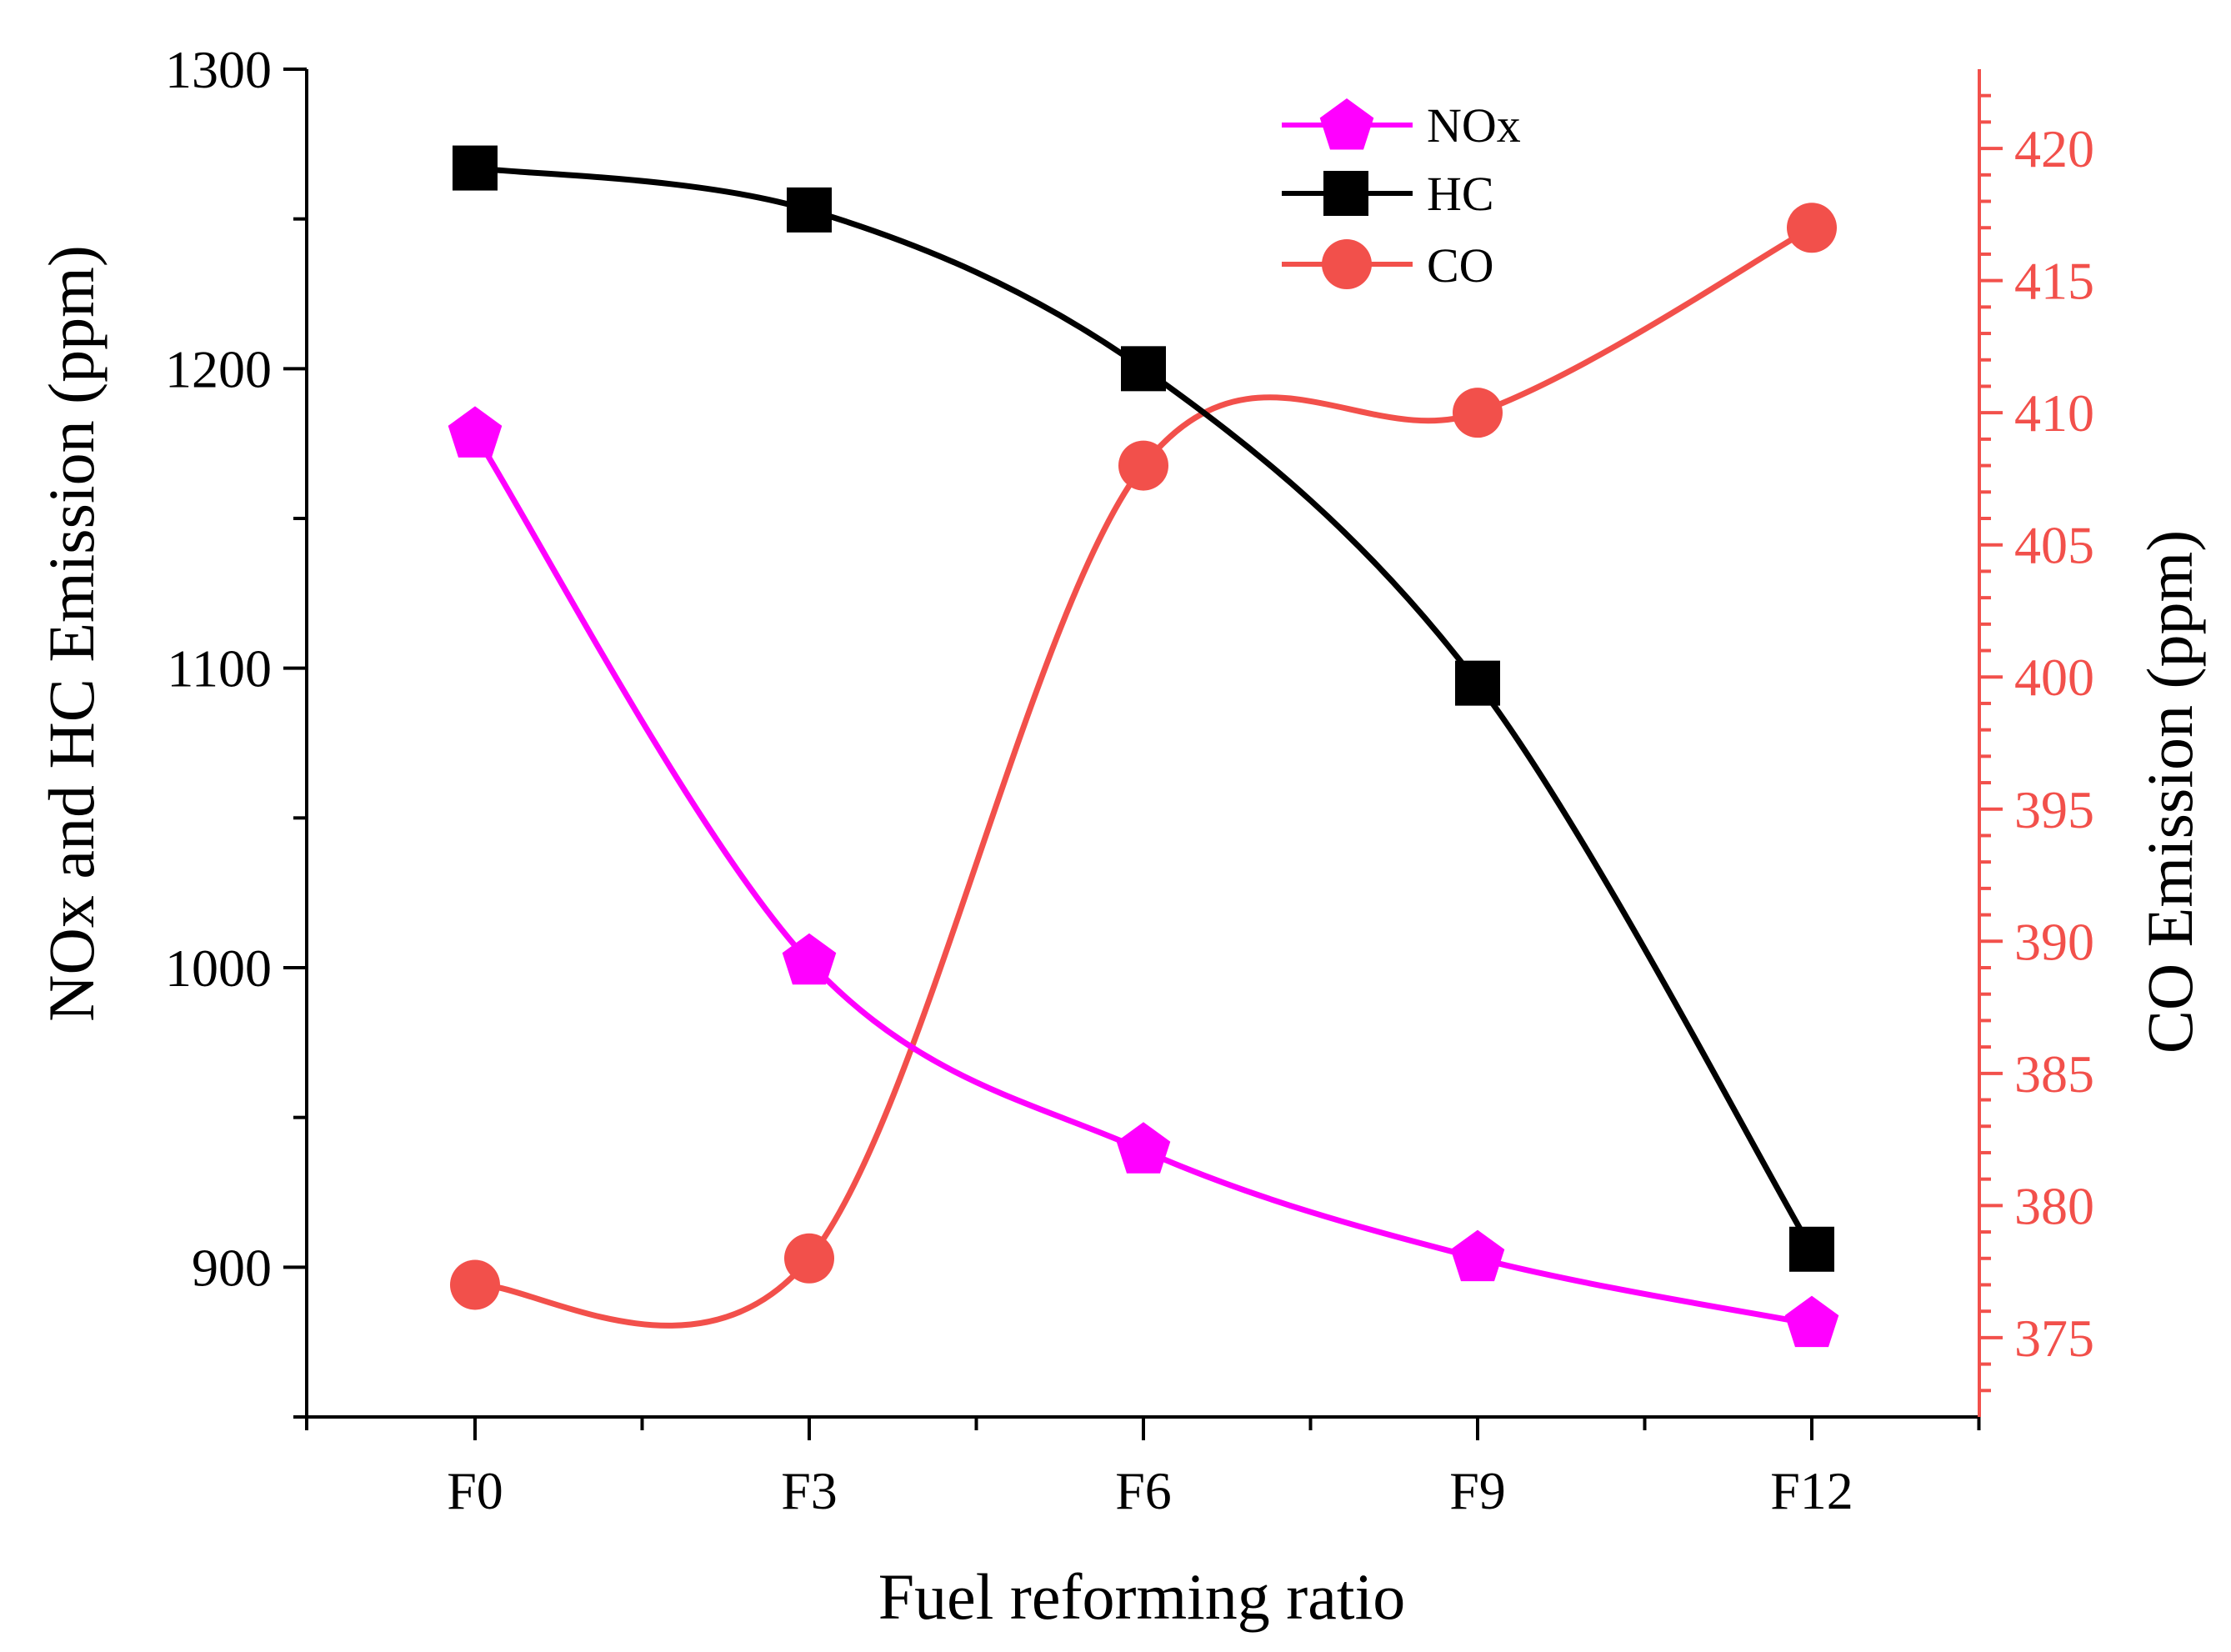 This screenshot has height=1652, width=2231. What do you see at coordinates (2054, 1205) in the screenshot?
I see `y-right-tick-label: 380` at bounding box center [2054, 1205].